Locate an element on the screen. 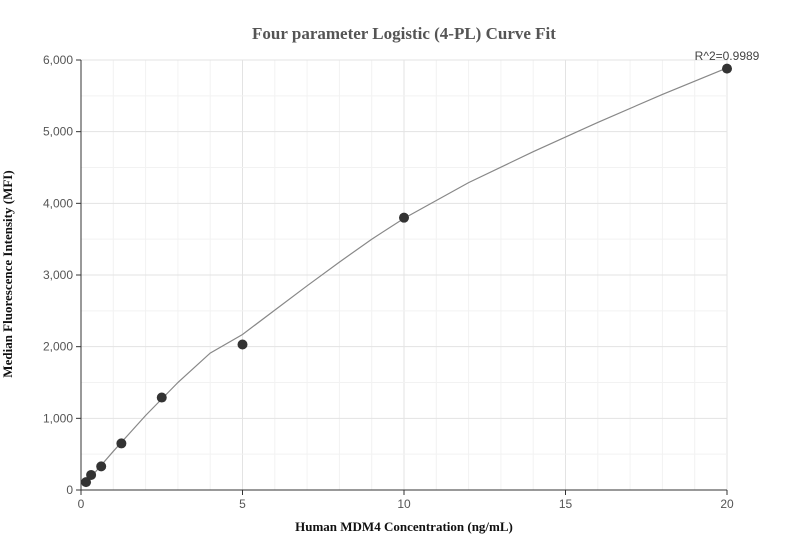 This screenshot has height=560, width=808. x-tick-label: 20 is located at coordinates (727, 504).